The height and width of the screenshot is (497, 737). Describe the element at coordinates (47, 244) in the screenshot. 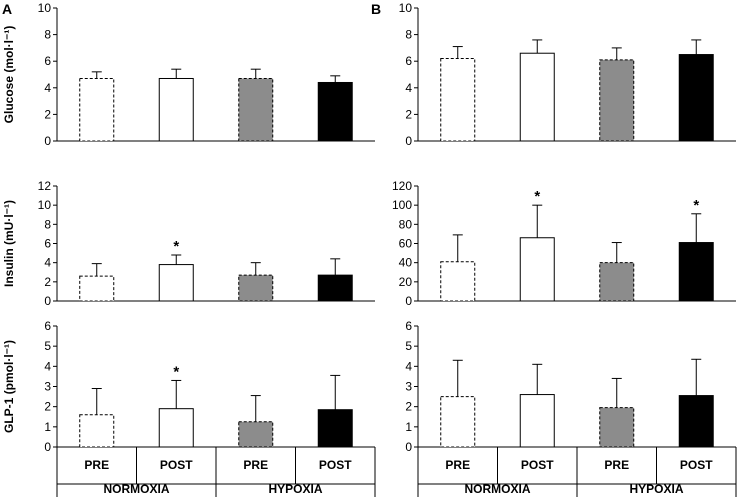

I see `chart-a-insulin-y-tick-label: 6` at that location.